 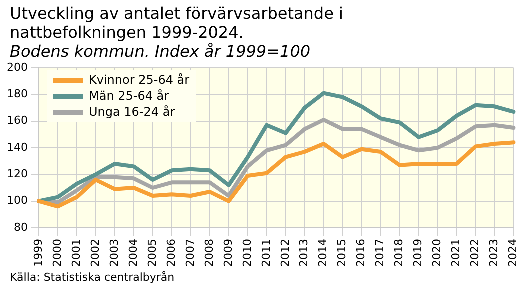 What do you see at coordinates (304, 253) in the screenshot?
I see `x-tick-label: 2013` at bounding box center [304, 253].